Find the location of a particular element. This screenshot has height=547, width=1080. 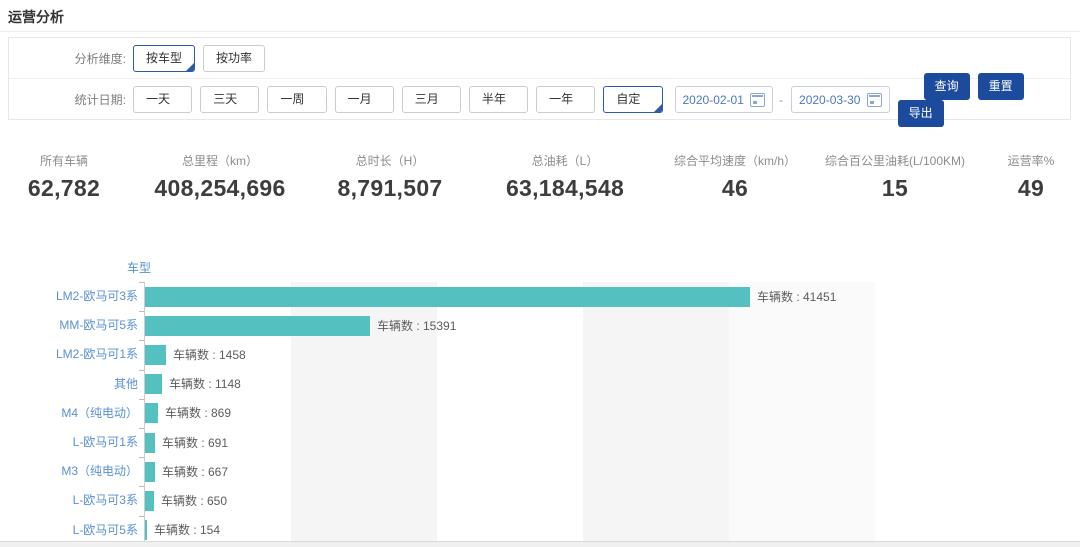

dimension-option-按功率: 按功率 is located at coordinates (234, 58).